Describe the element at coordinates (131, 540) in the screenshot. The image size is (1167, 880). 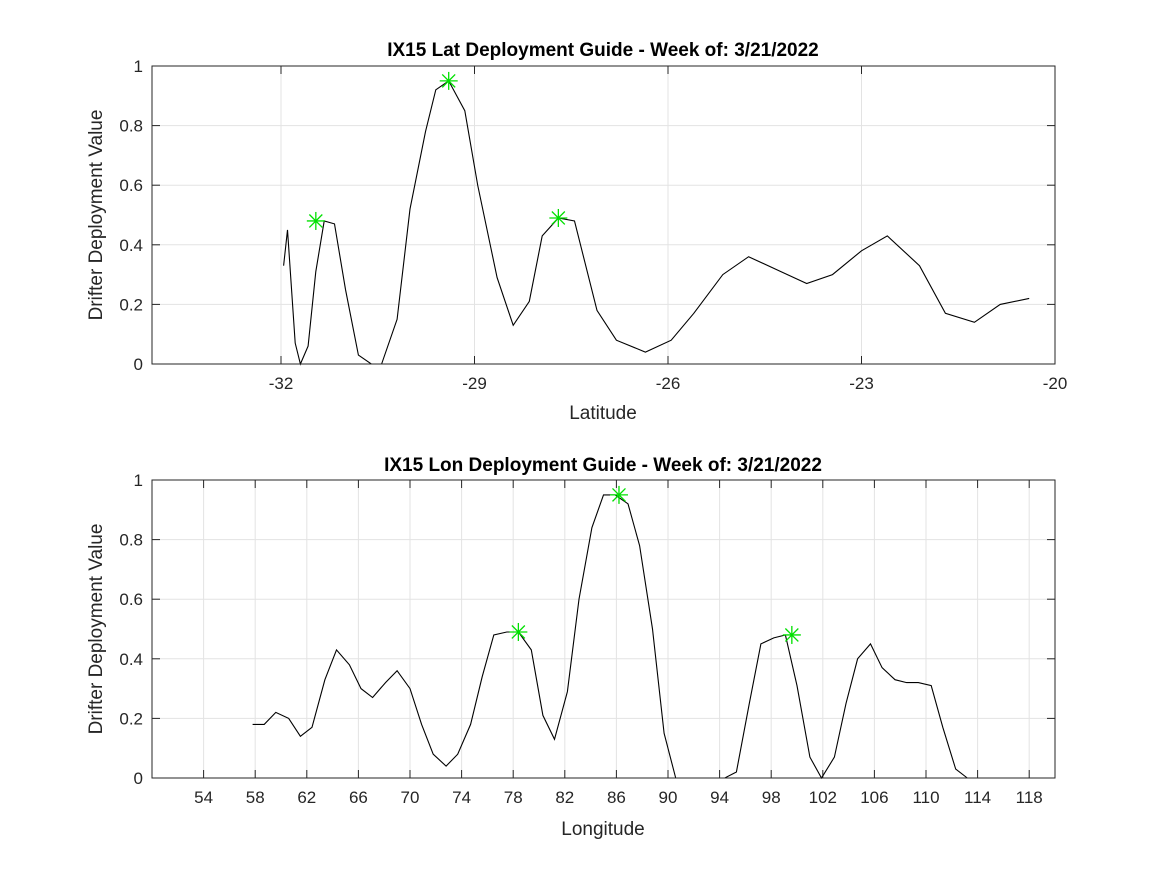
I see `lon-y-tick-label: 0.8` at that location.